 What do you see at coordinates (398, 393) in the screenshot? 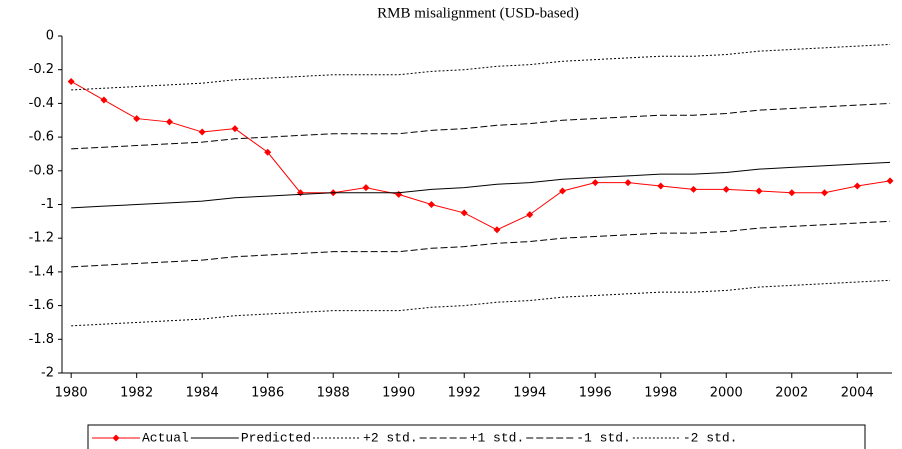
I see `x-tick-label: 1990` at bounding box center [398, 393].